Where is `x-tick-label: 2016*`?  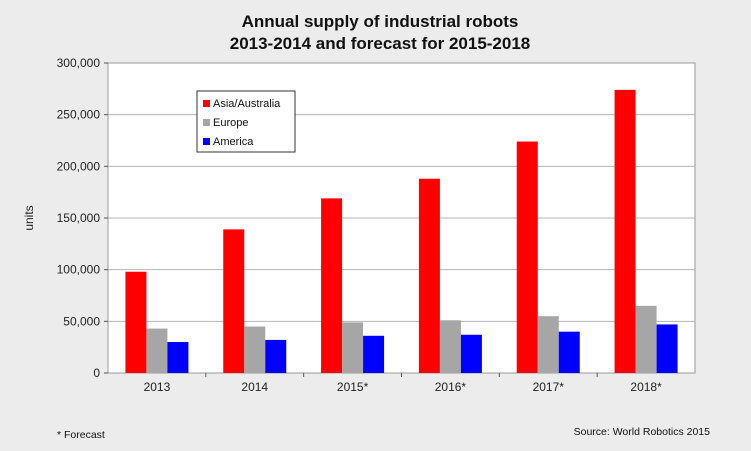 x-tick-label: 2016* is located at coordinates (451, 387).